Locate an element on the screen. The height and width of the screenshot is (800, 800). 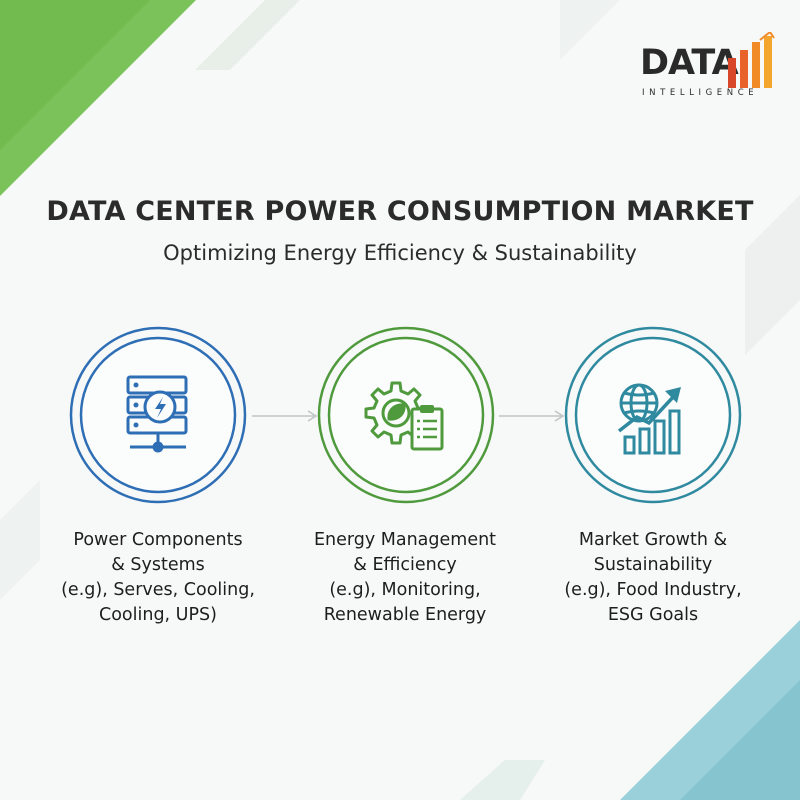
step-label-line: Cooling, UPS) is located at coordinates (158, 615).